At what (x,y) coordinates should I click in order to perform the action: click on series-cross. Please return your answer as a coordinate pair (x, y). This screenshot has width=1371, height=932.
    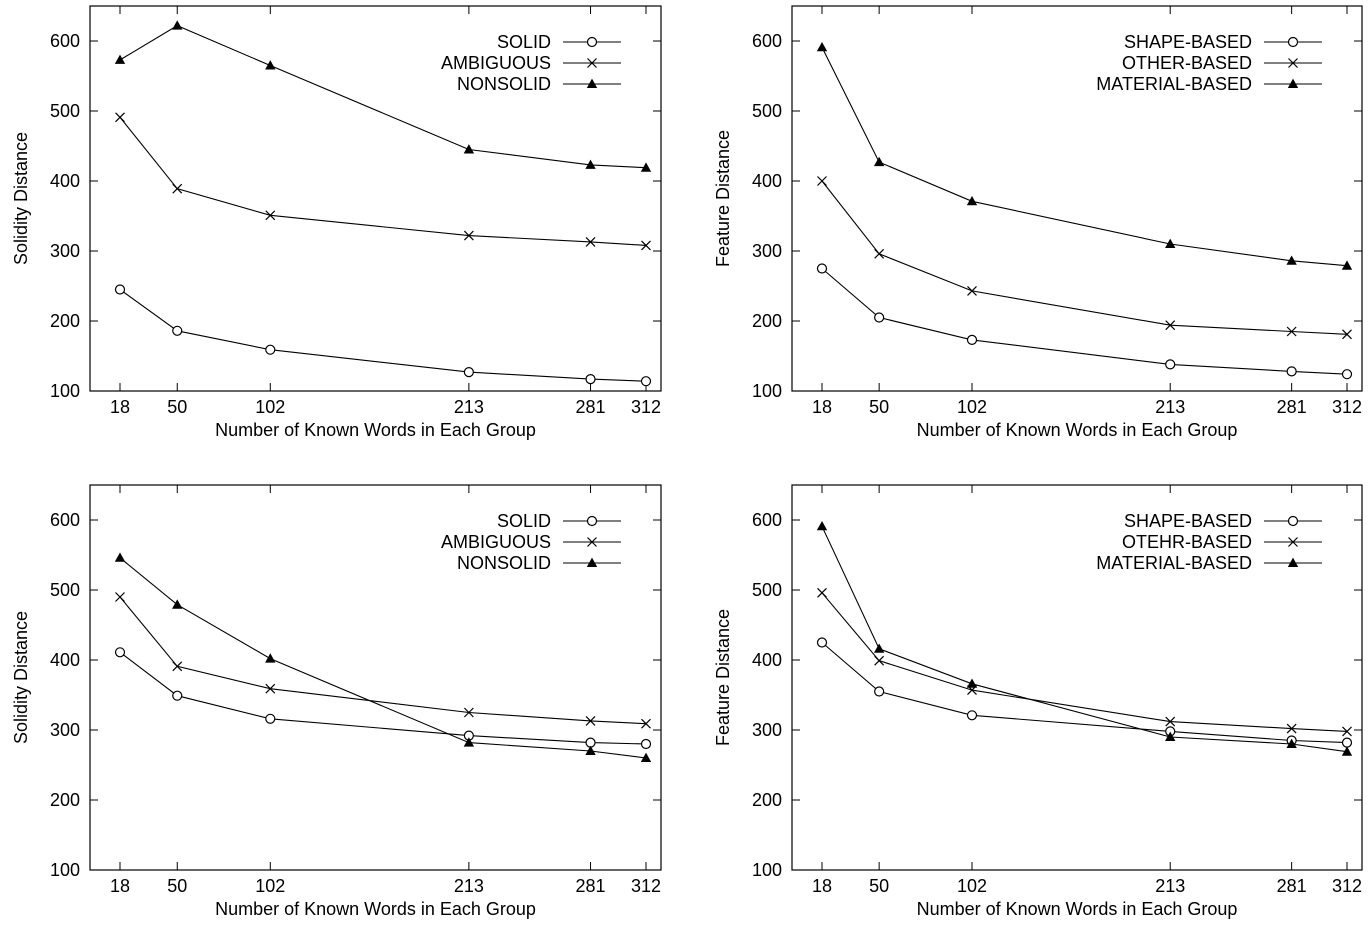
    Looking at the image, I should click on (1084, 662).